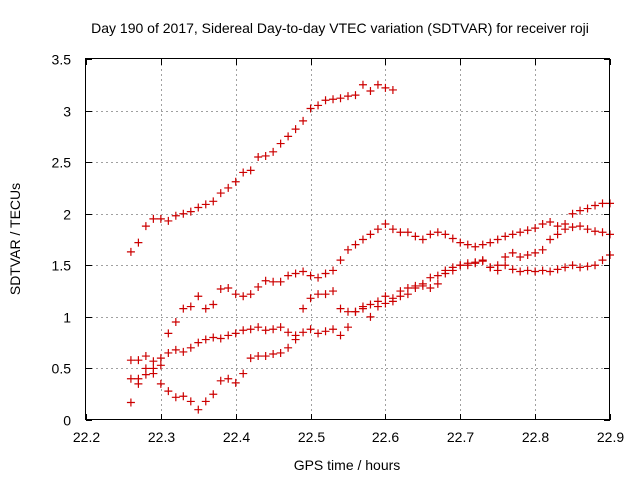  I want to click on x-axis-title: GPS time / hours, so click(347, 465).